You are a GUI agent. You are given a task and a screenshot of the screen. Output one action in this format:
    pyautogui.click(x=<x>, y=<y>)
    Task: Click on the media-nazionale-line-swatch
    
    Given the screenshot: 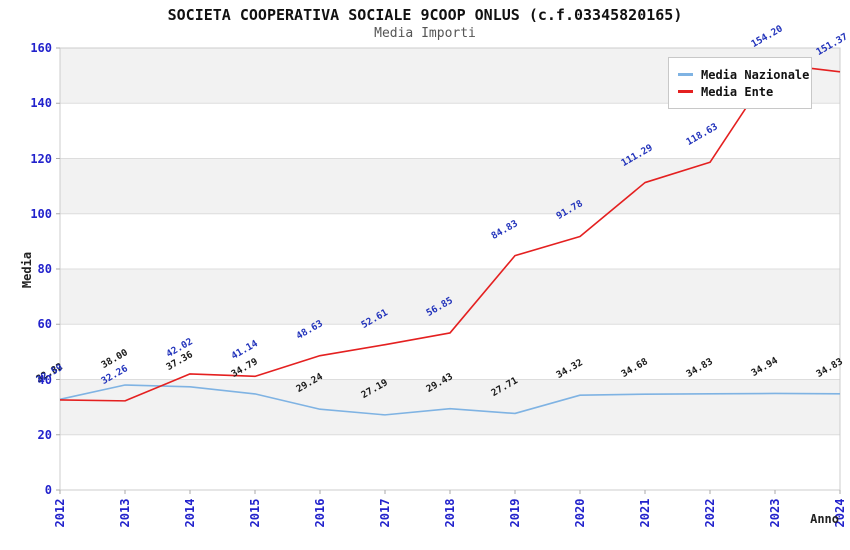 What is the action you would take?
    pyautogui.click(x=685, y=74)
    